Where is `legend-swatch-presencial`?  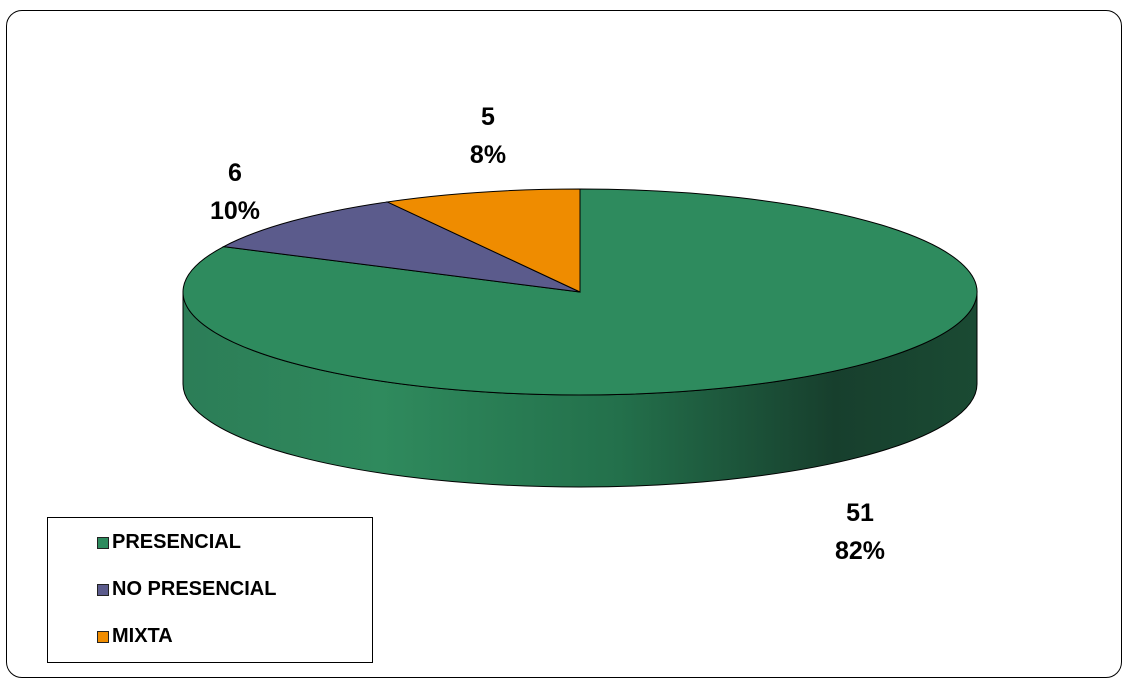
legend-swatch-presencial is located at coordinates (103, 542).